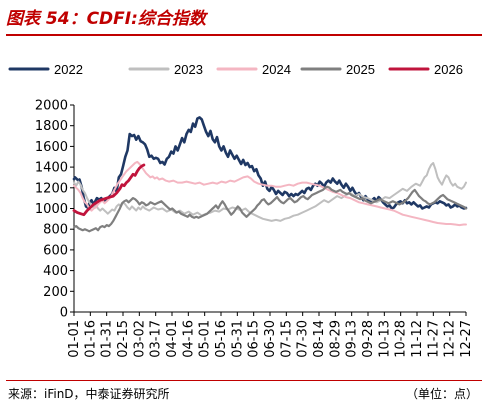  What do you see at coordinates (276, 69) in the screenshot?
I see `legend-label-2024: 2024` at bounding box center [276, 69].